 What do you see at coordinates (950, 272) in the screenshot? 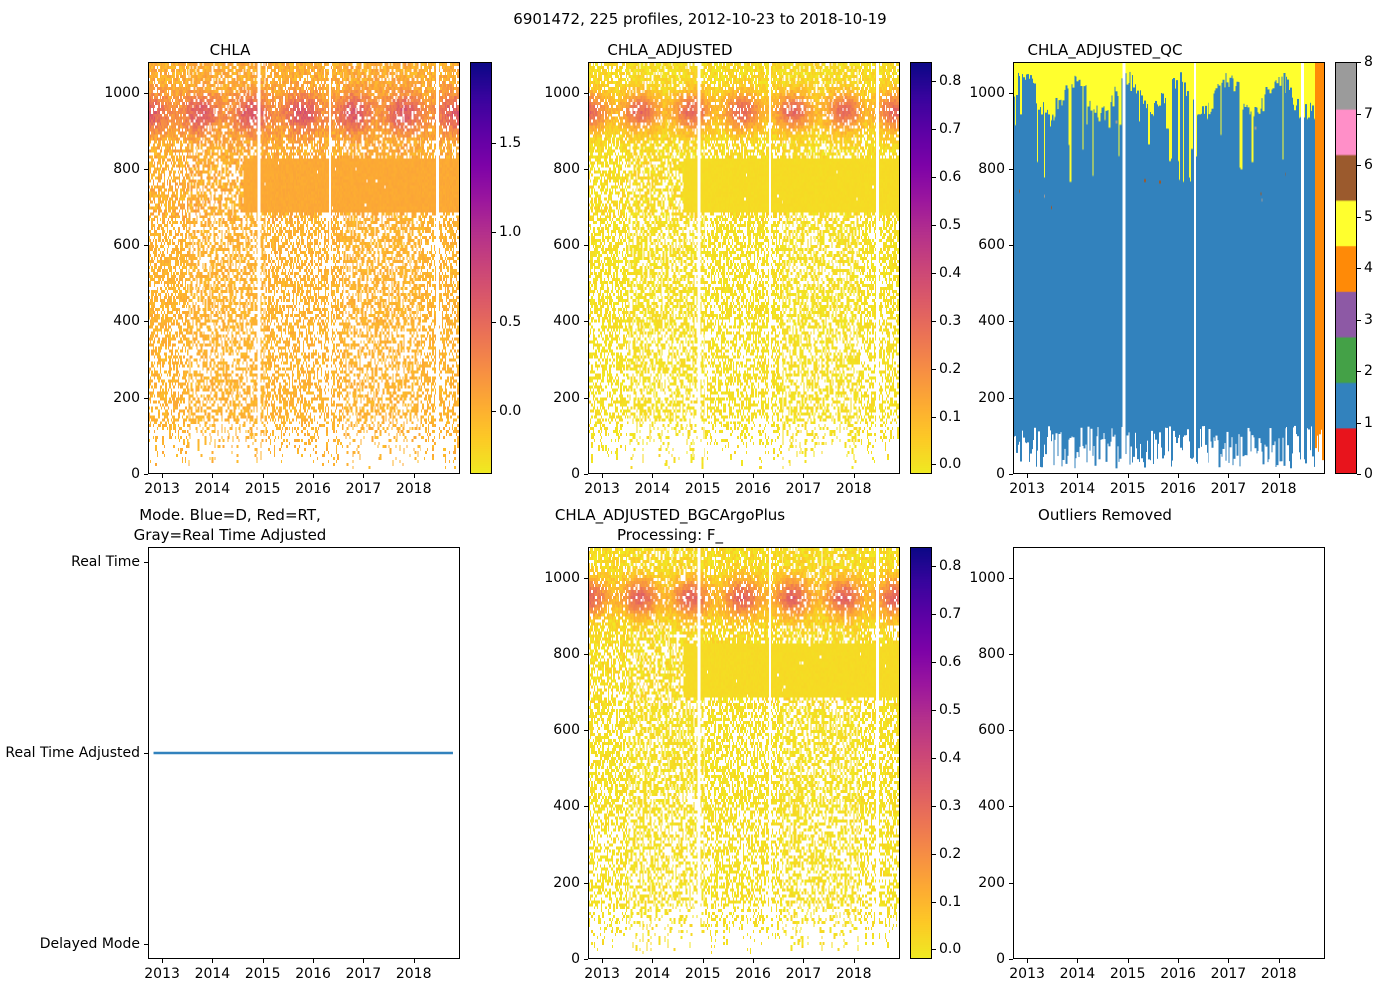
I see `colorbar-label-chla-adjusted-4: 0.4` at bounding box center [950, 272].